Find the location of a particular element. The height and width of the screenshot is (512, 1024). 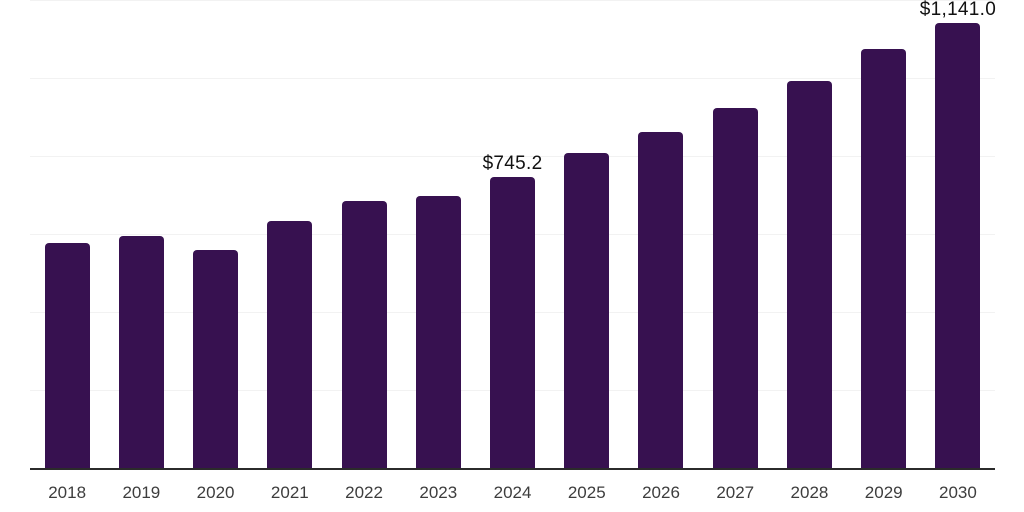

x-tick-label-2026: 2026 is located at coordinates (661, 492).